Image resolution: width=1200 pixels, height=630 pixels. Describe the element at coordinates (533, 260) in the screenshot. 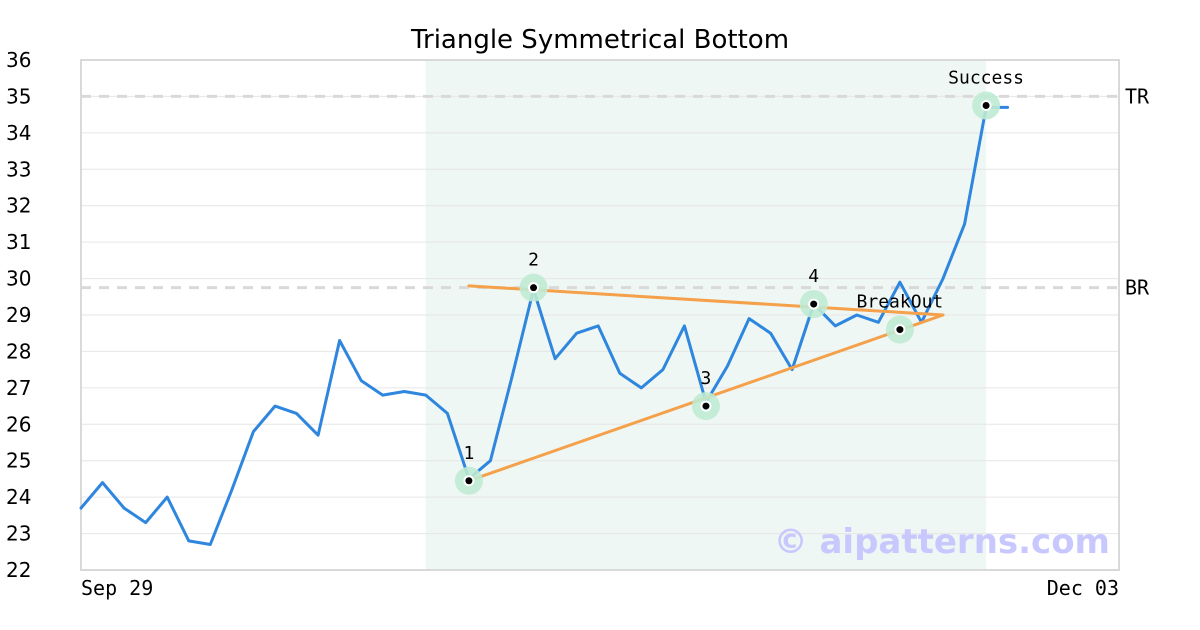

I see `point-label: 2` at that location.